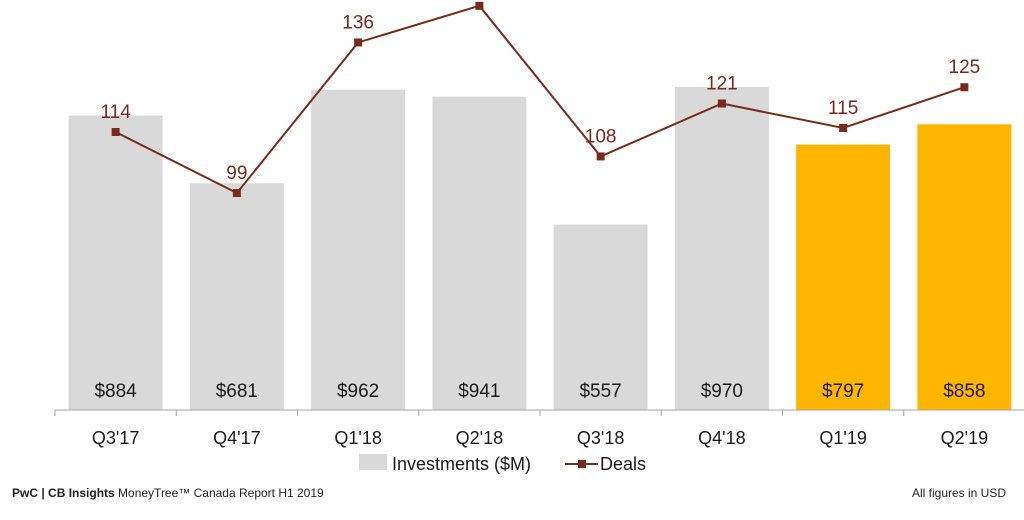  Describe the element at coordinates (600, 391) in the screenshot. I see `bar-value-label-4: $557` at that location.